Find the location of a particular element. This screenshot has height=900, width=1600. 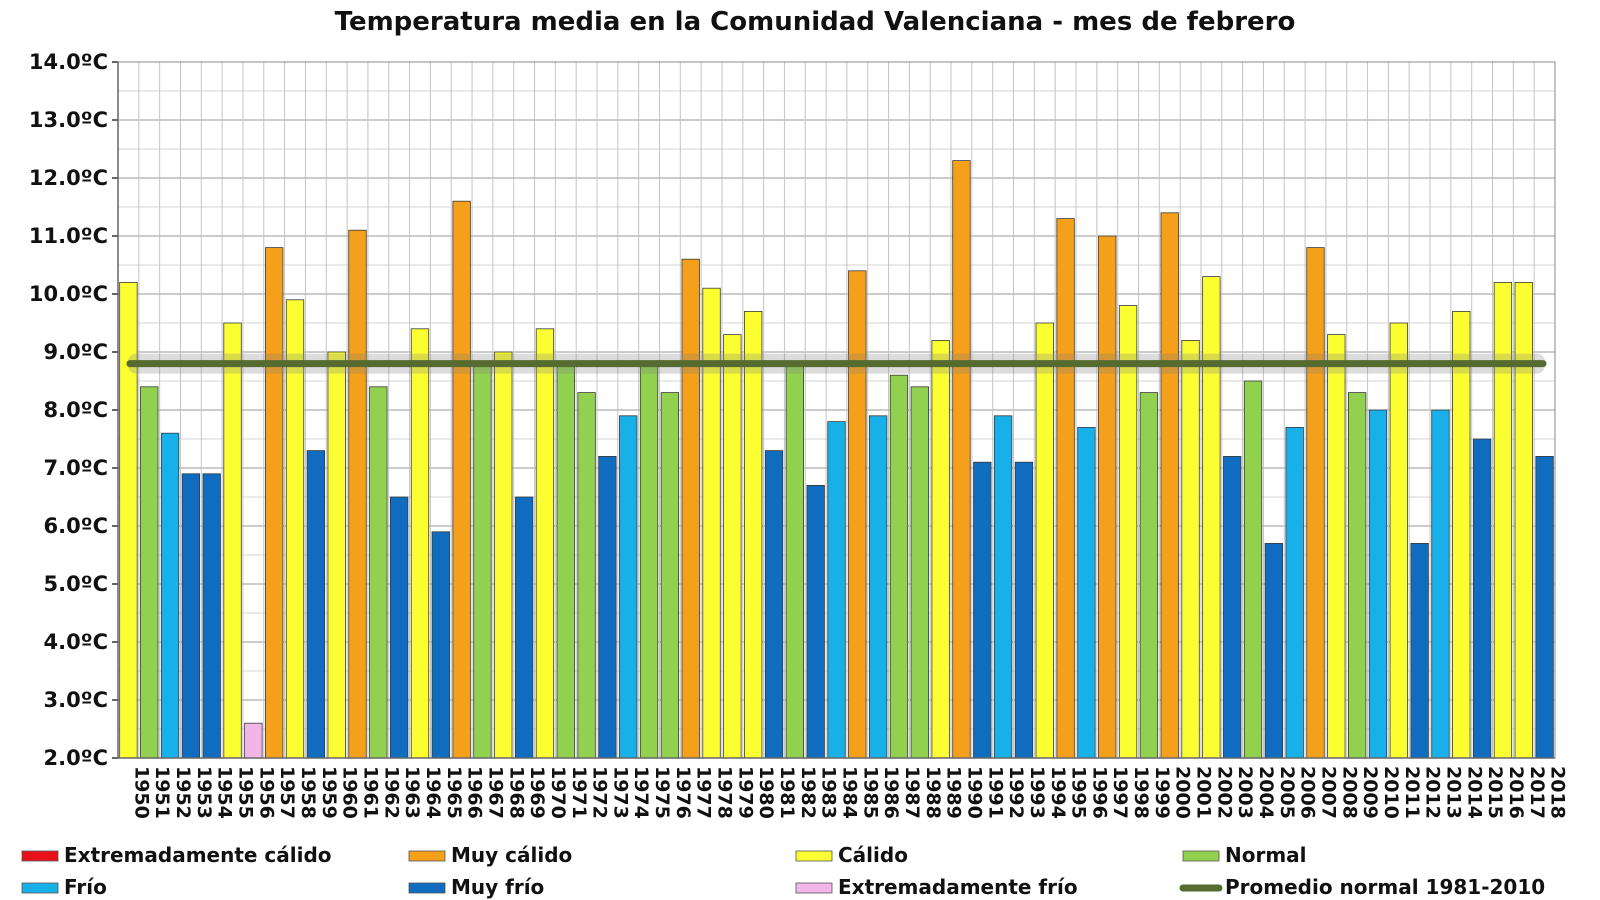

x-tick-label-1995: 1995 is located at coordinates (1079, 792).